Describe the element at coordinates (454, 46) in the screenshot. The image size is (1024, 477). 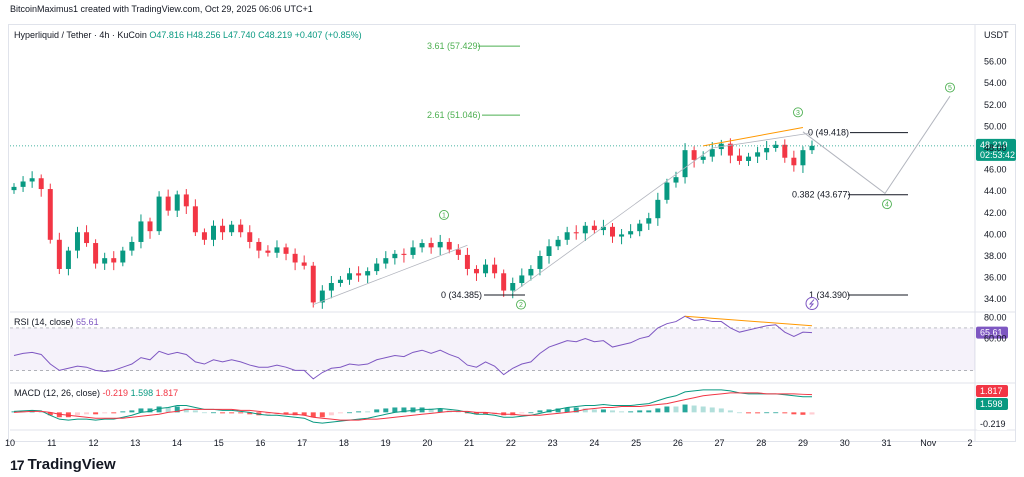
I see `fib-level-label: 3.61 (57.429)` at that location.